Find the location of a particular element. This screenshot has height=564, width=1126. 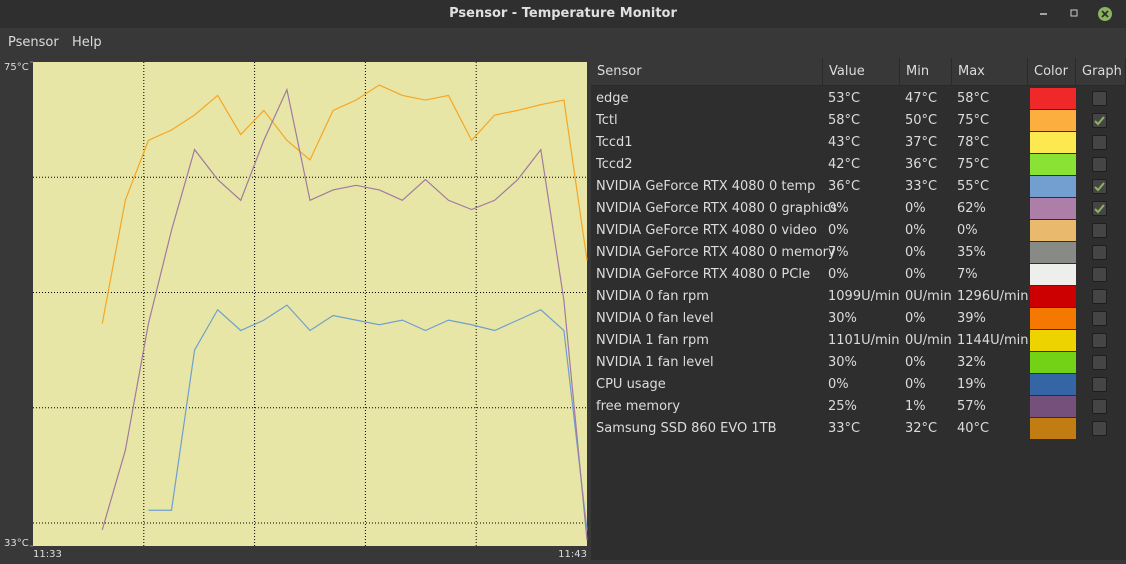

x-tick-label: 11:43 is located at coordinates (572, 554).